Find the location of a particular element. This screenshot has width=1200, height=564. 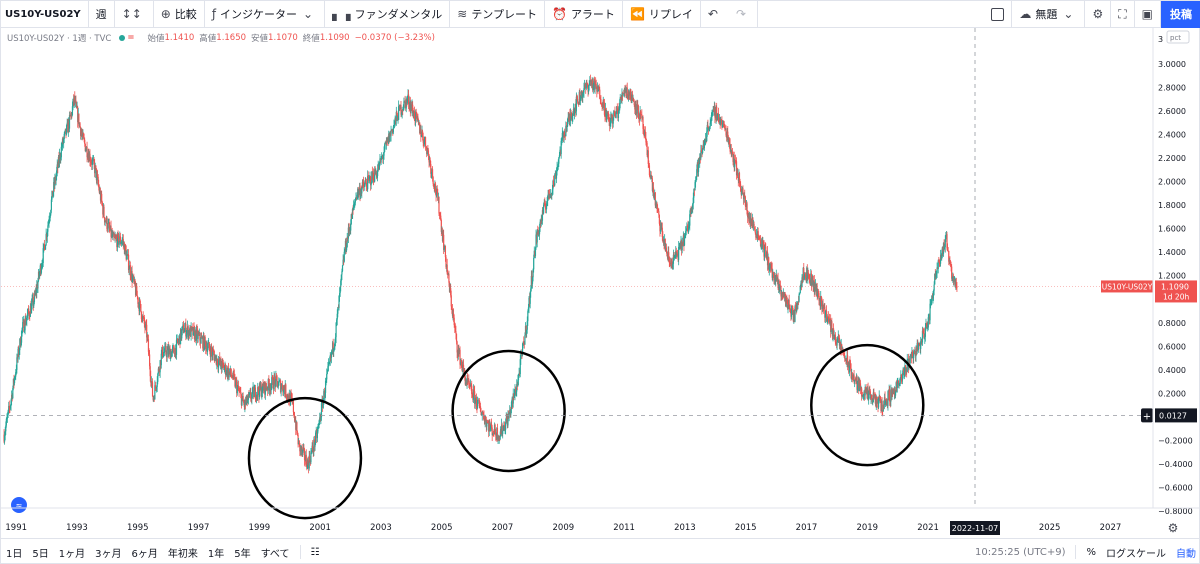

price-tick-label: 1.4000 is located at coordinates (1172, 252).